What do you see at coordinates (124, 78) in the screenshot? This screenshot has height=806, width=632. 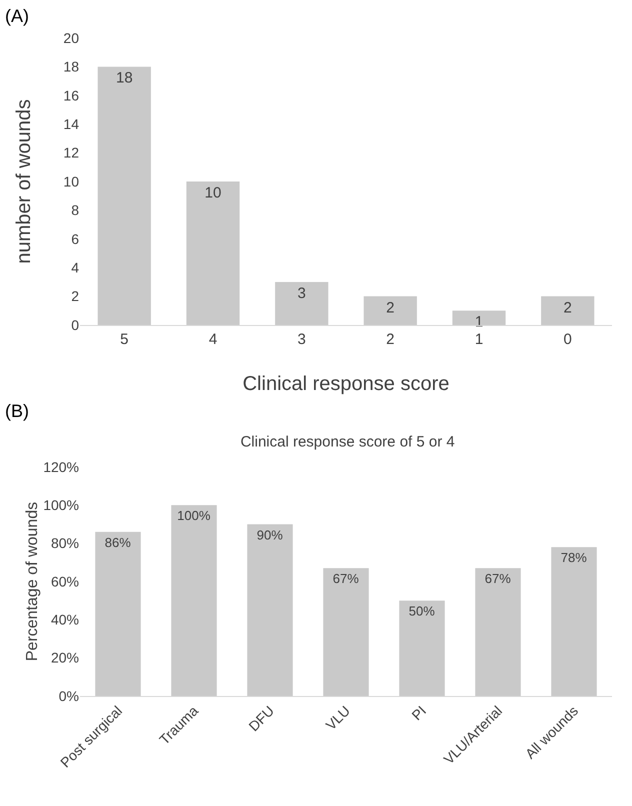 I see `data-label: 18` at bounding box center [124, 78].